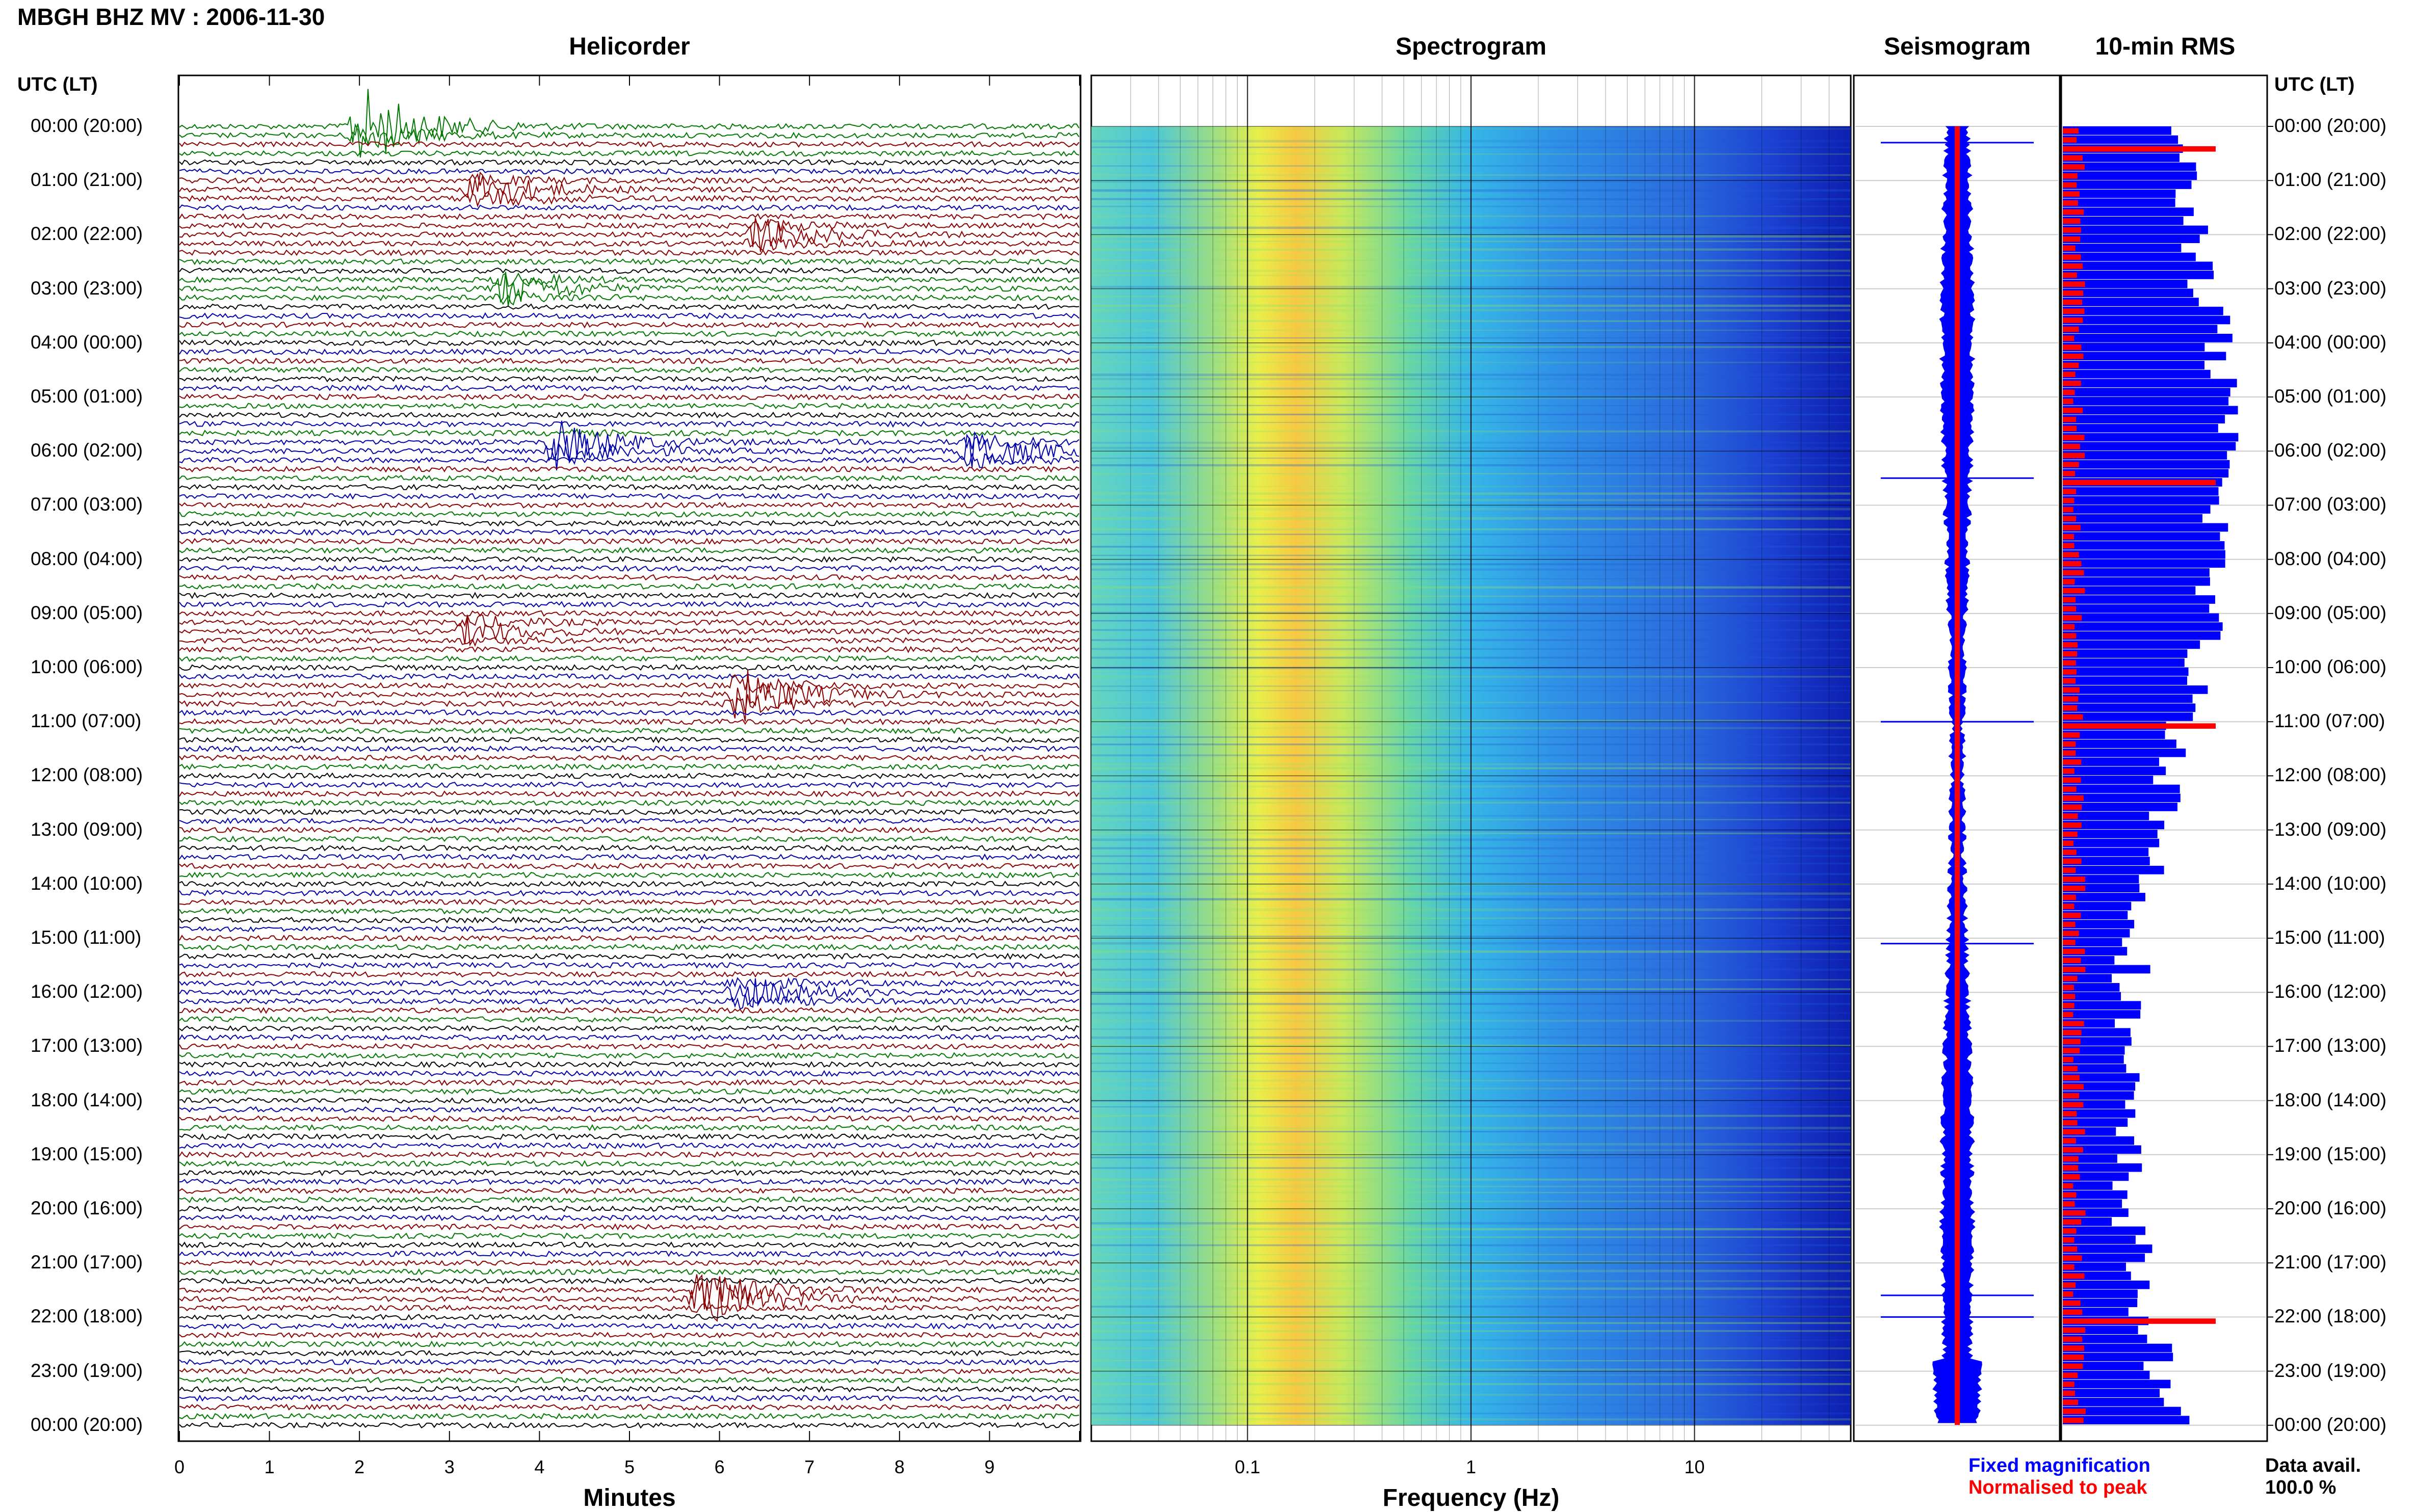  I want to click on spectrogram-x-tick: 1, so click(1471, 1466).